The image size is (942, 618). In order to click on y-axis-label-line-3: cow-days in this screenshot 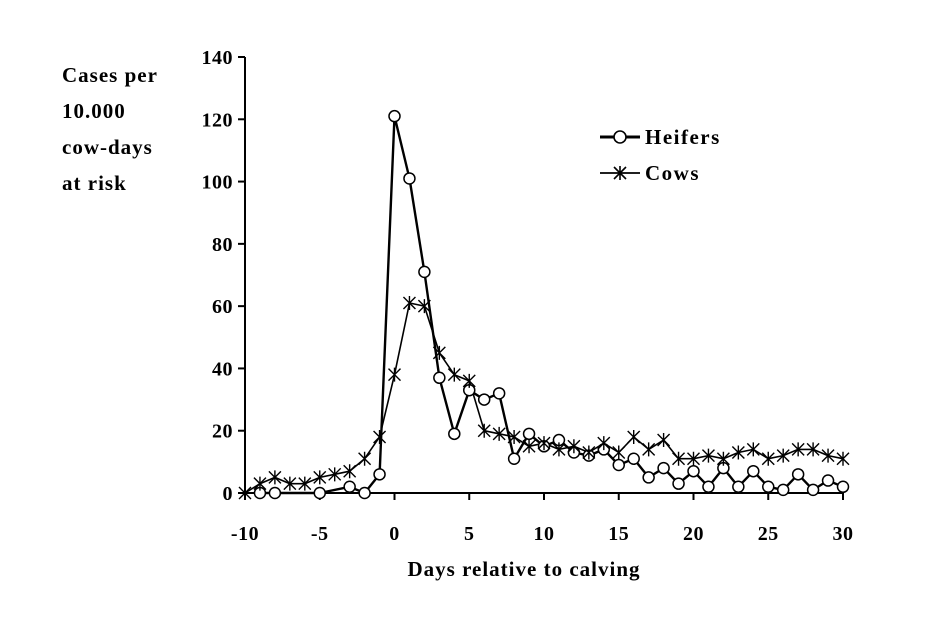, I will do `click(107, 147)`.